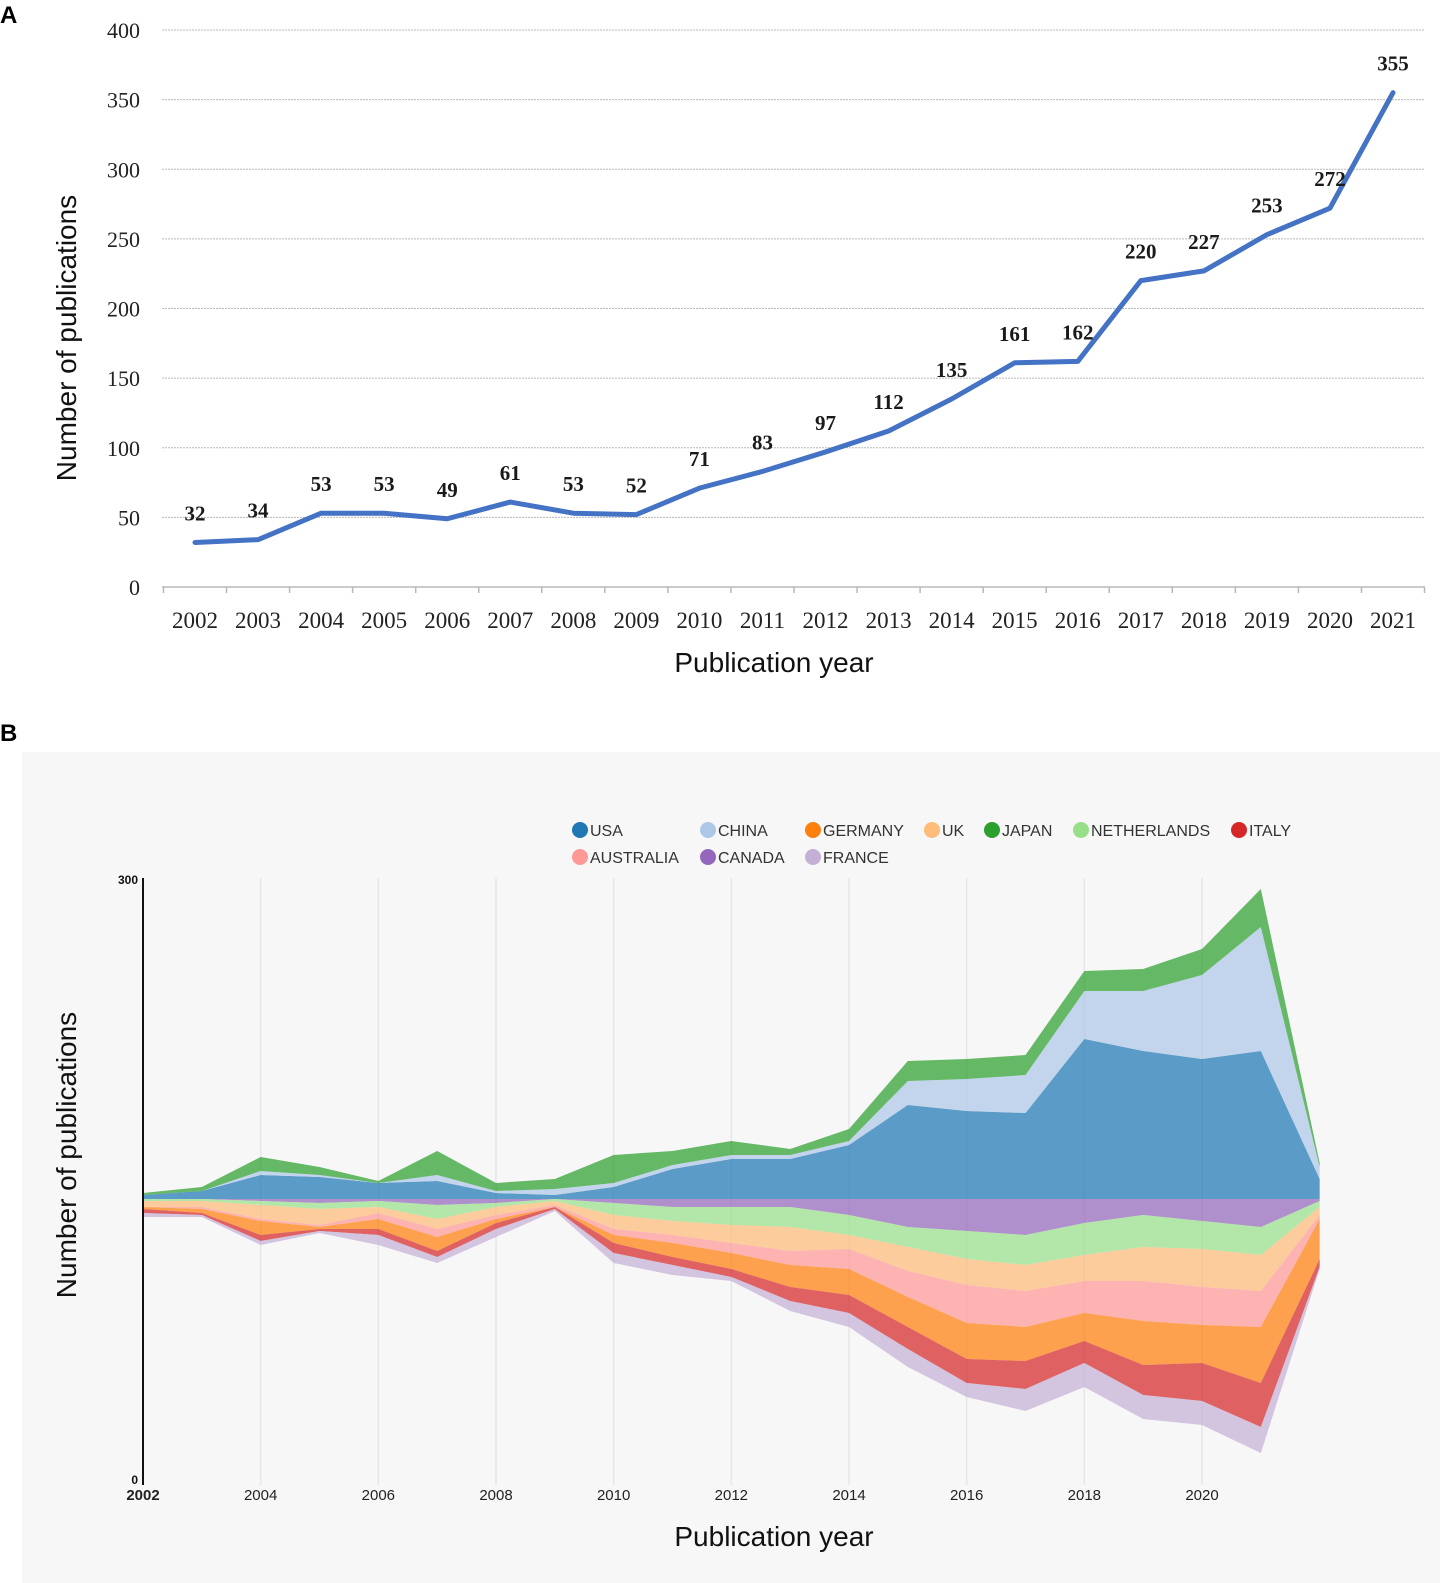 This screenshot has height=1583, width=1440. Describe the element at coordinates (762, 442) in the screenshot. I see `data-label: 83` at that location.